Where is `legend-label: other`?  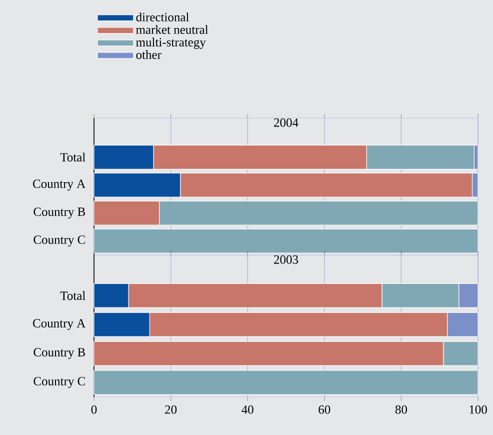
legend-label: other is located at coordinates (149, 54).